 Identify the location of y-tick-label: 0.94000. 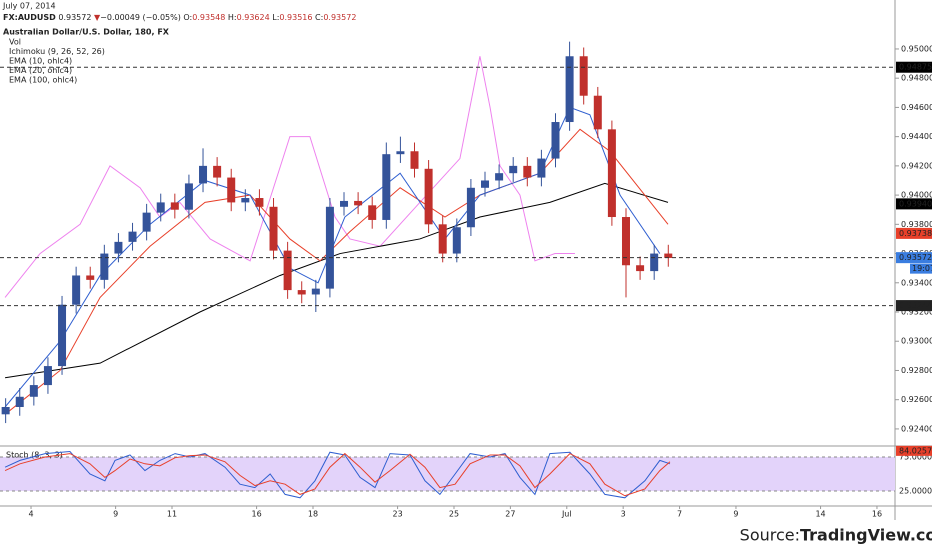
(916, 195).